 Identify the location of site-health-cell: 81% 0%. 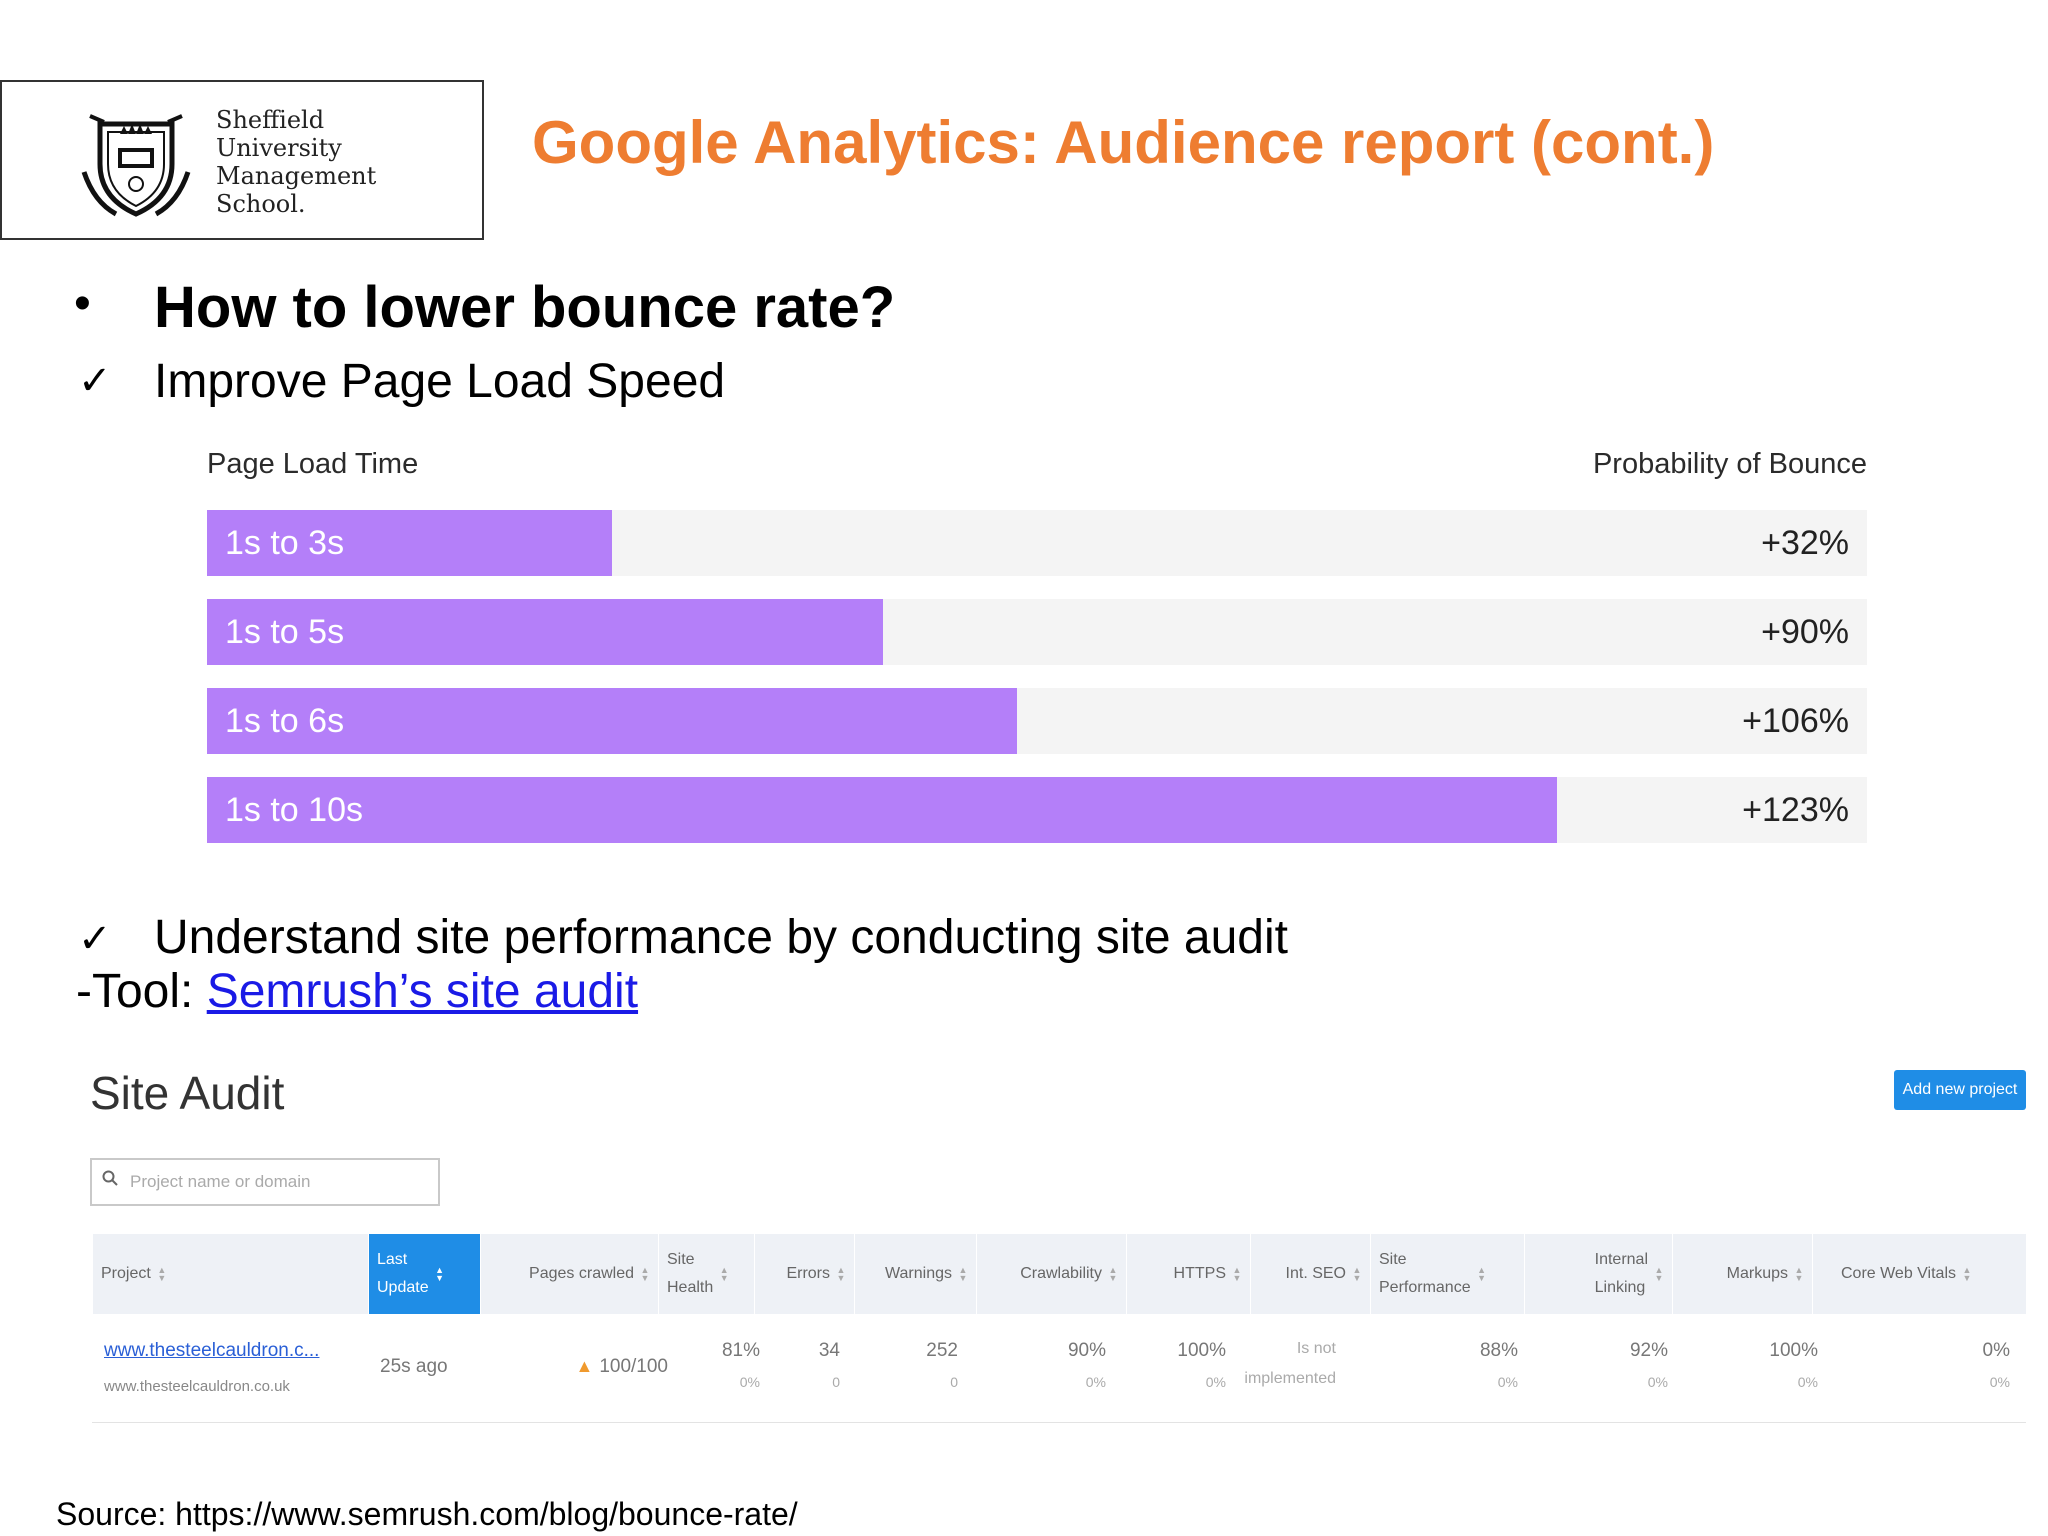
(741, 1365).